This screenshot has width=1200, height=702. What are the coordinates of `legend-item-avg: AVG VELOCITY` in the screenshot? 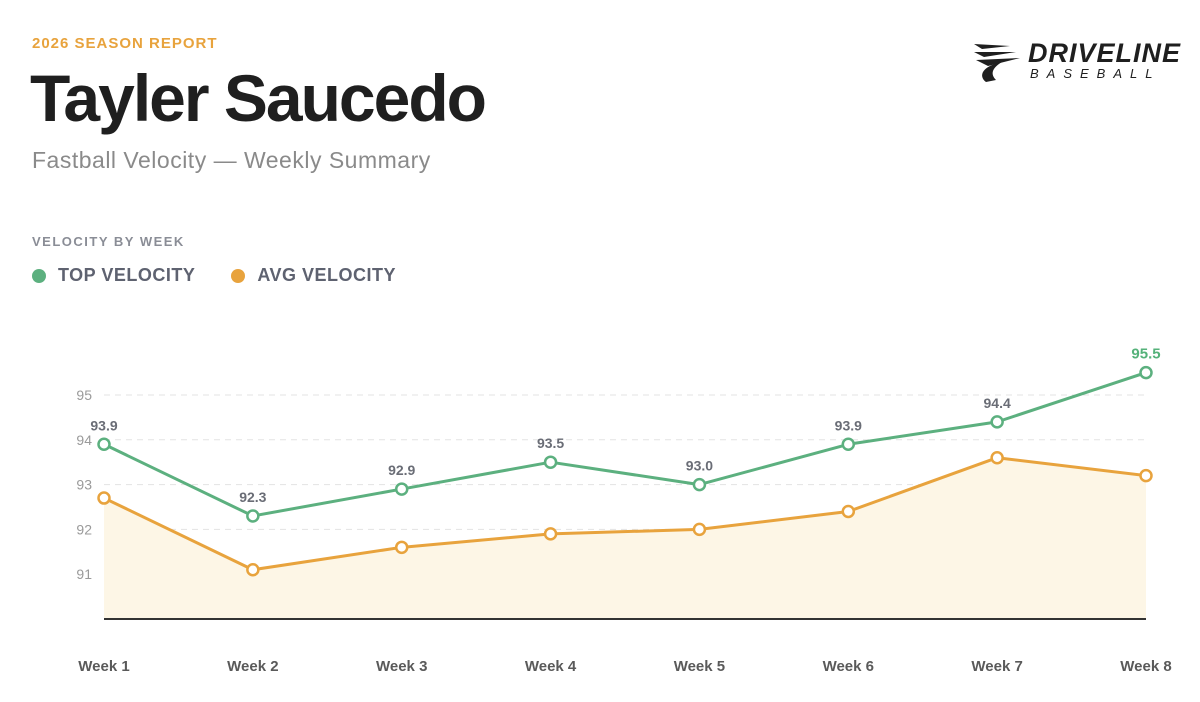 It's located at (313, 275).